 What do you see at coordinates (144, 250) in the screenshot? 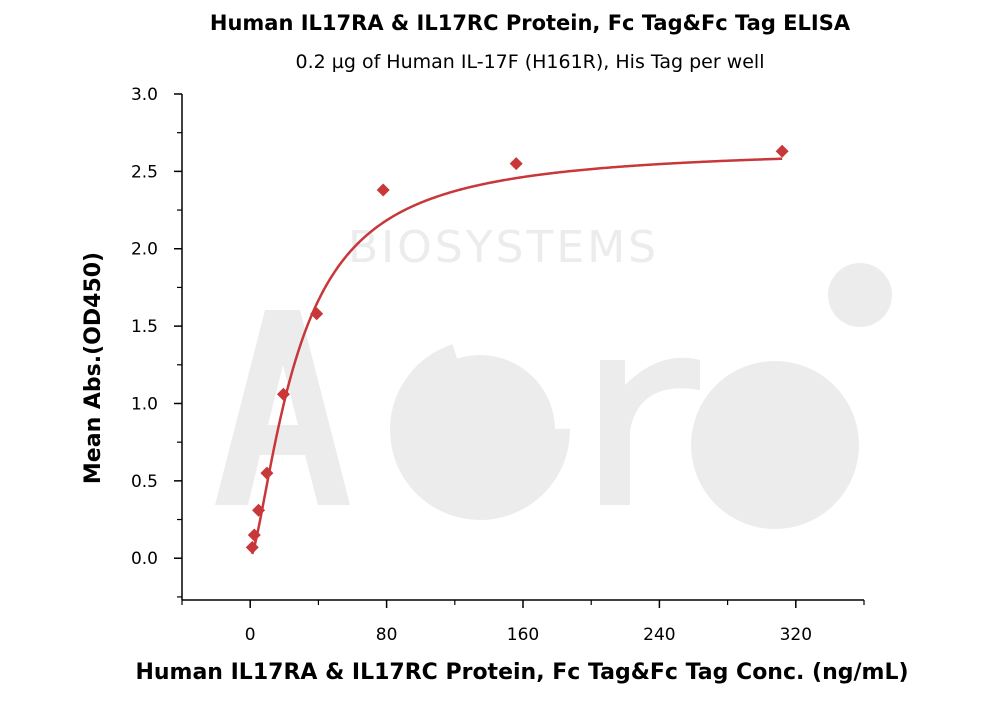
I see `y-tick-label: 2.0` at bounding box center [144, 250].